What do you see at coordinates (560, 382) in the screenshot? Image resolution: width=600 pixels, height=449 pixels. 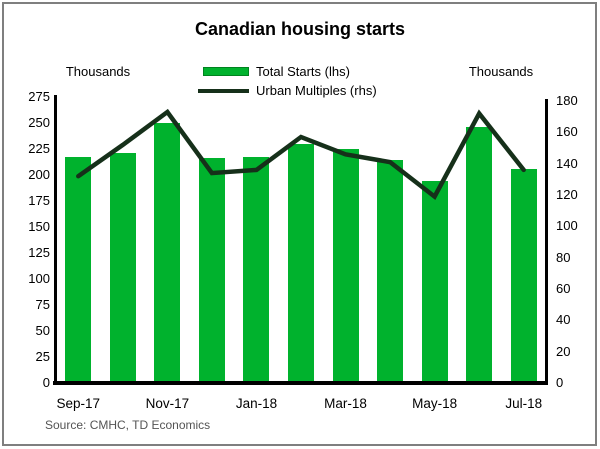 I see `right-tick-0: 0` at bounding box center [560, 382].